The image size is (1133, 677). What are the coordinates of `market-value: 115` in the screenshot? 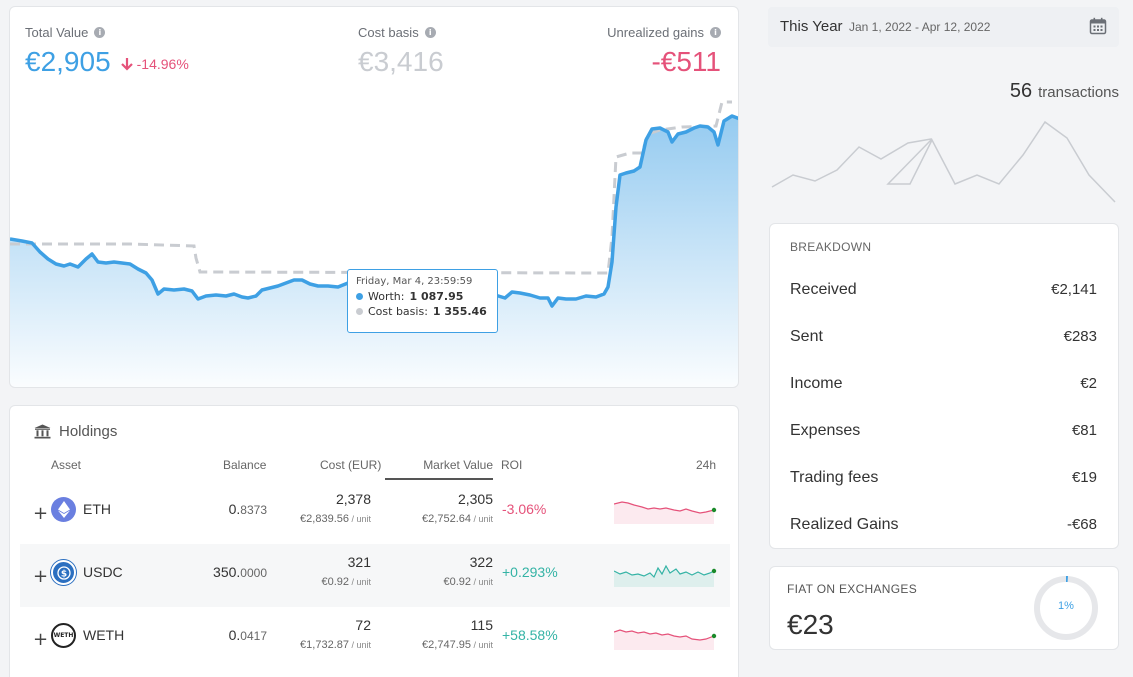 It's located at (481, 625).